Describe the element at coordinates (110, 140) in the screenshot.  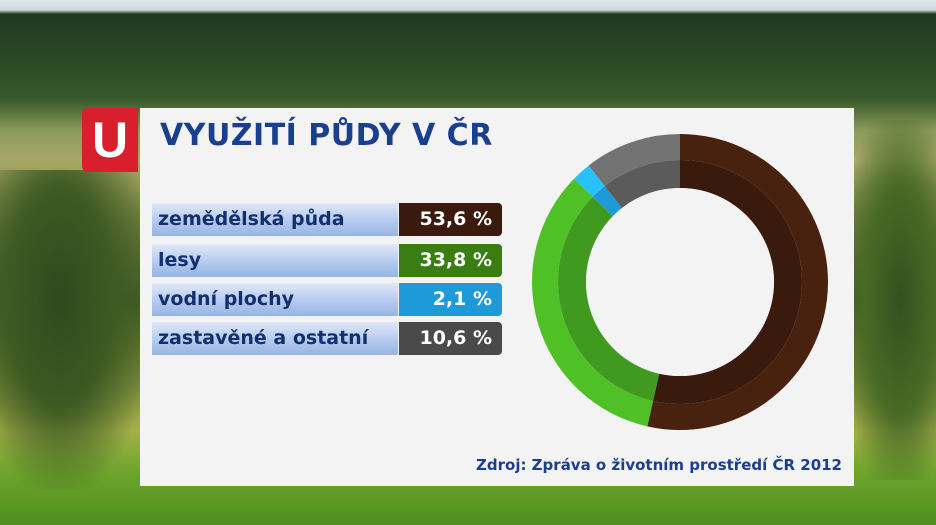
I see `channel-logo: U` at that location.